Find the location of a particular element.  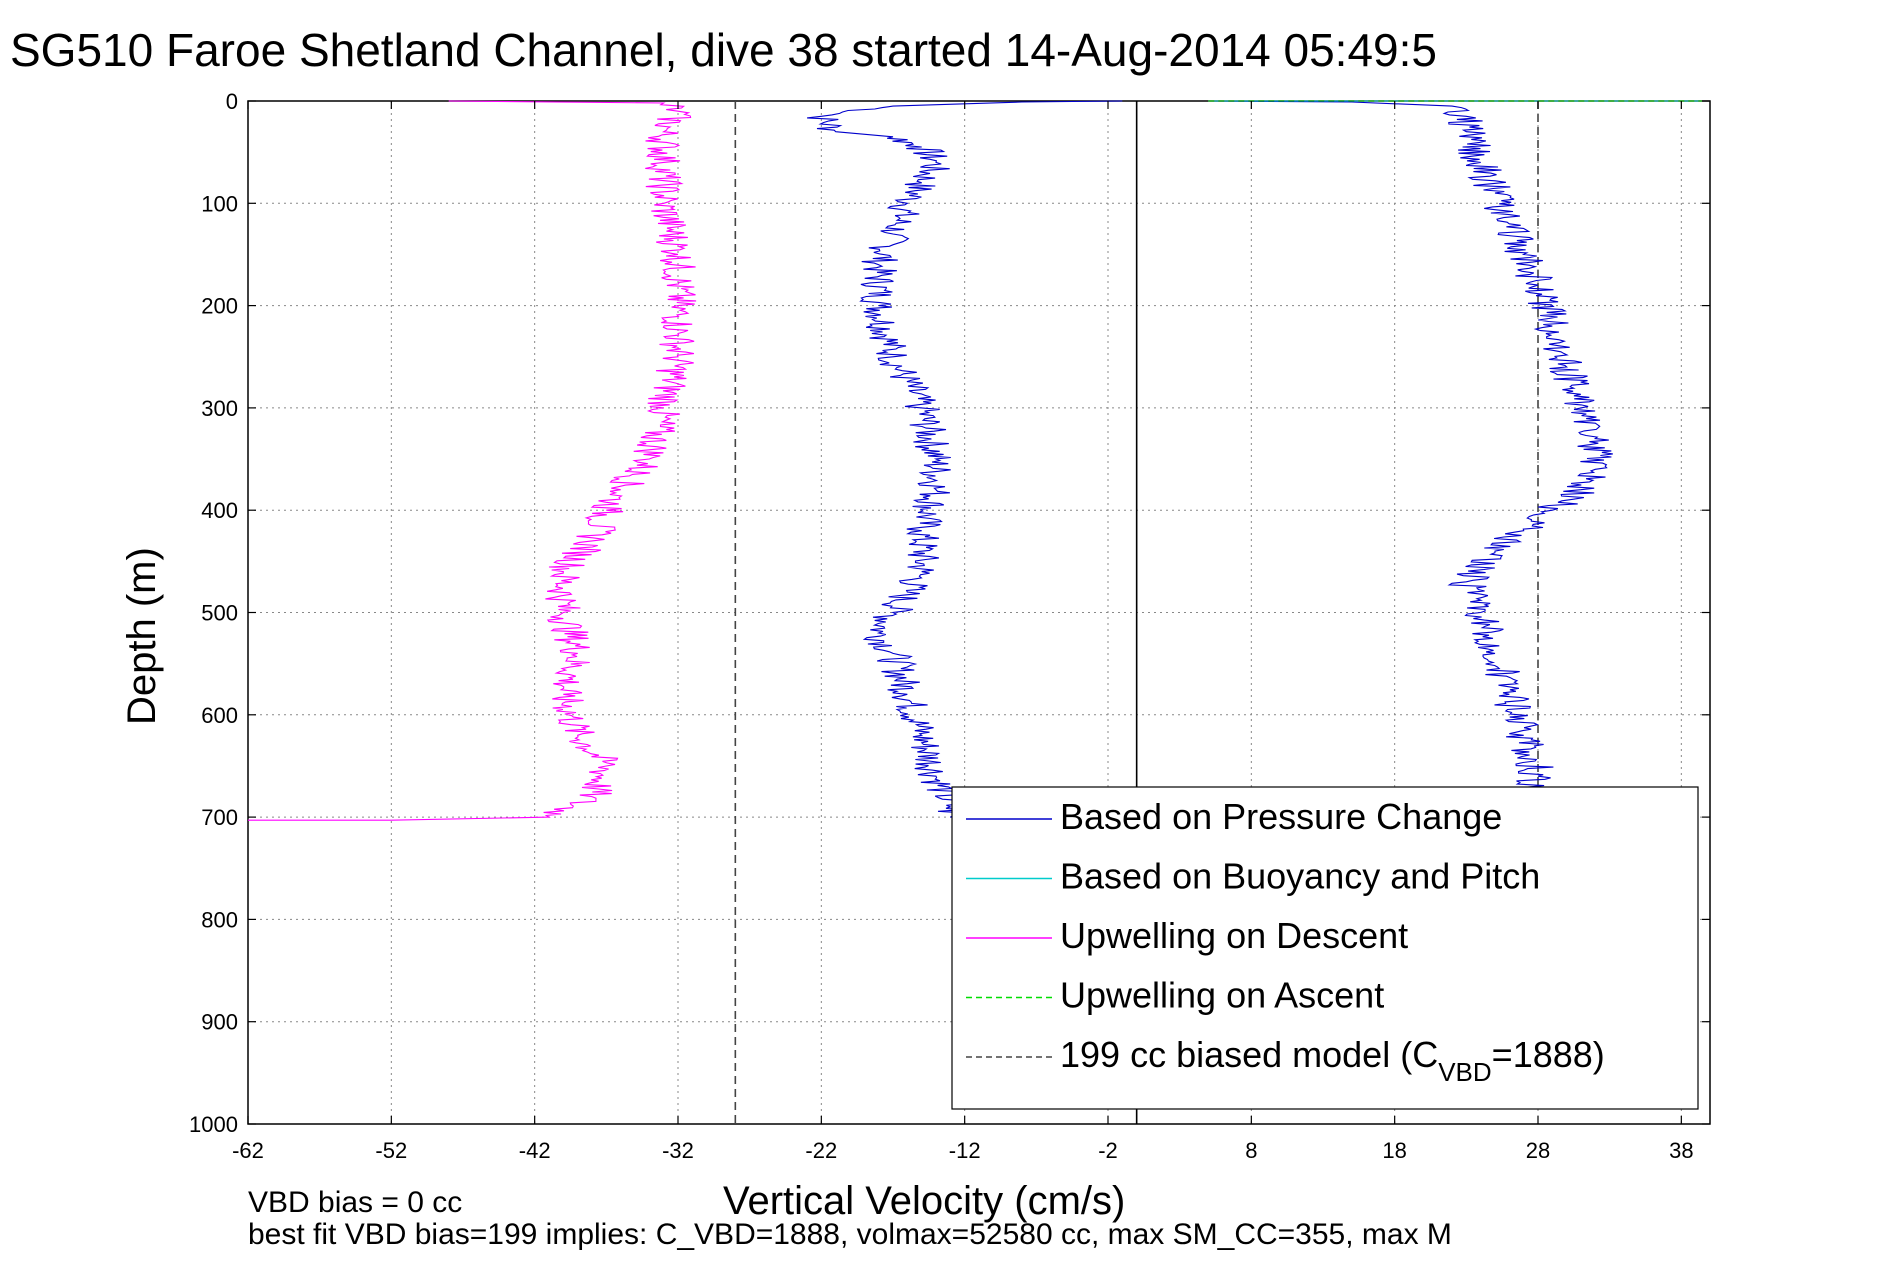

y-tick-label: 0 is located at coordinates (232, 101).